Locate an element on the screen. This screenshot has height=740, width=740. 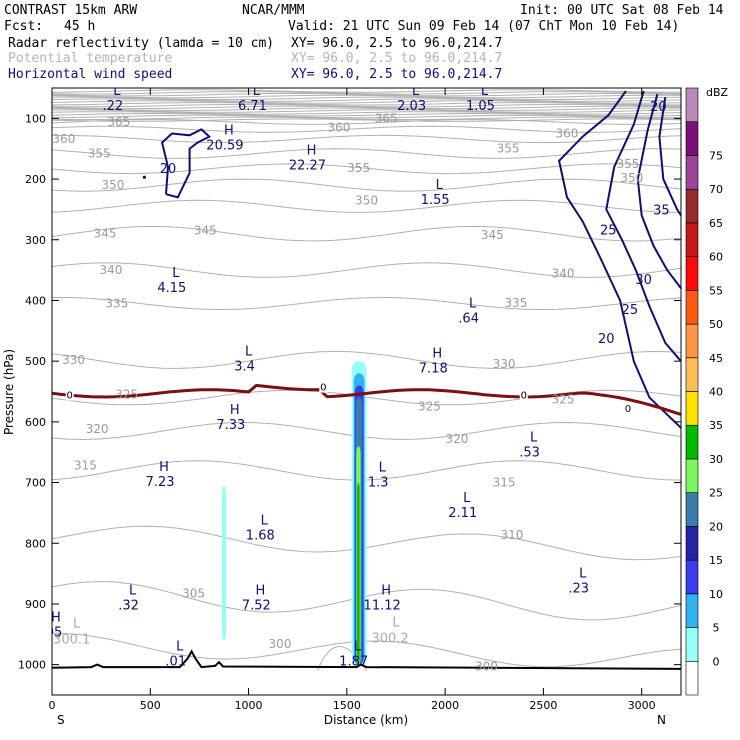
y-tick-label-7: 800 is located at coordinates (35, 543).